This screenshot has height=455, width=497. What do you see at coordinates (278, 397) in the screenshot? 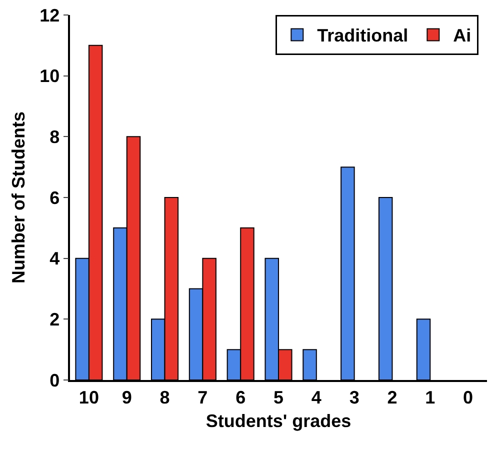
I see `x-tick-label: 5` at bounding box center [278, 397].